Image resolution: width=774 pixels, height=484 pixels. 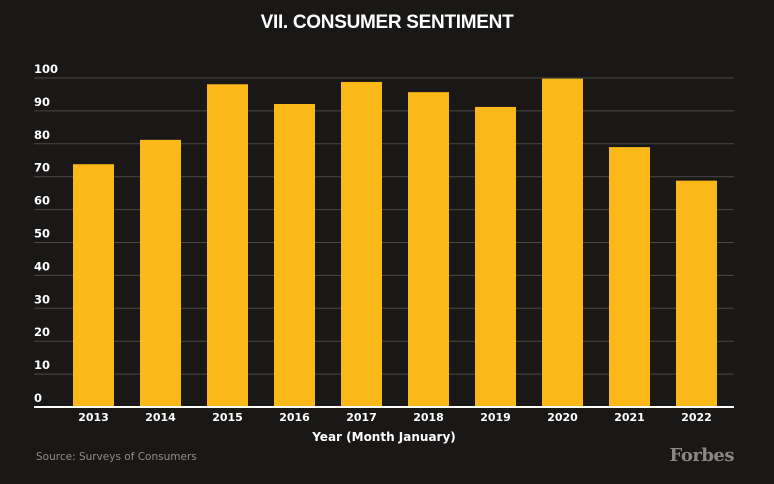 What do you see at coordinates (42, 299) in the screenshot?
I see `y-tick-label: 30` at bounding box center [42, 299].